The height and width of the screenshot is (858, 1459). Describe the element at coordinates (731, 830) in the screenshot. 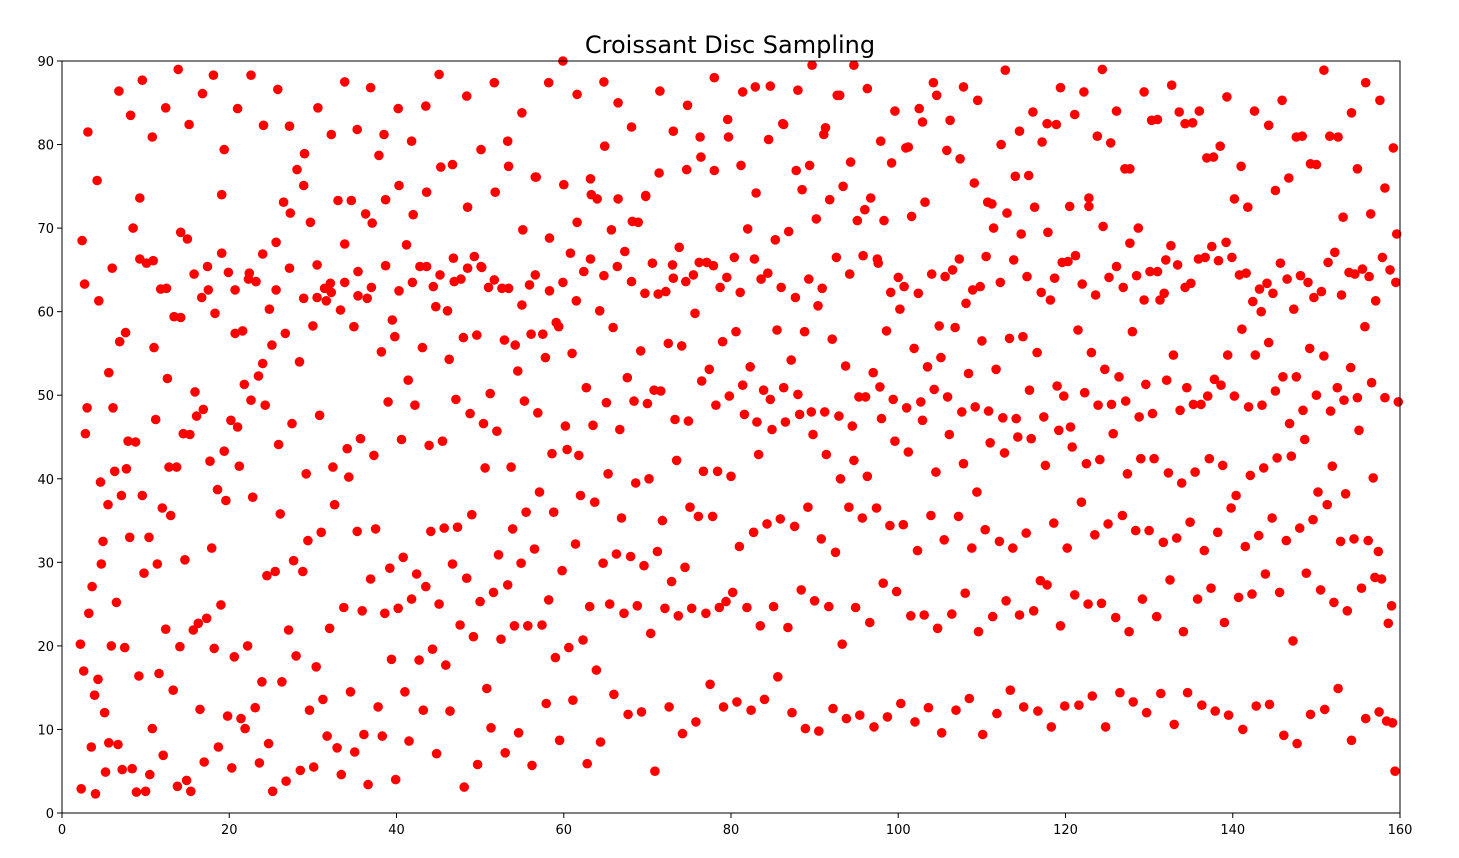

I see `x-tick-label: 80` at that location.